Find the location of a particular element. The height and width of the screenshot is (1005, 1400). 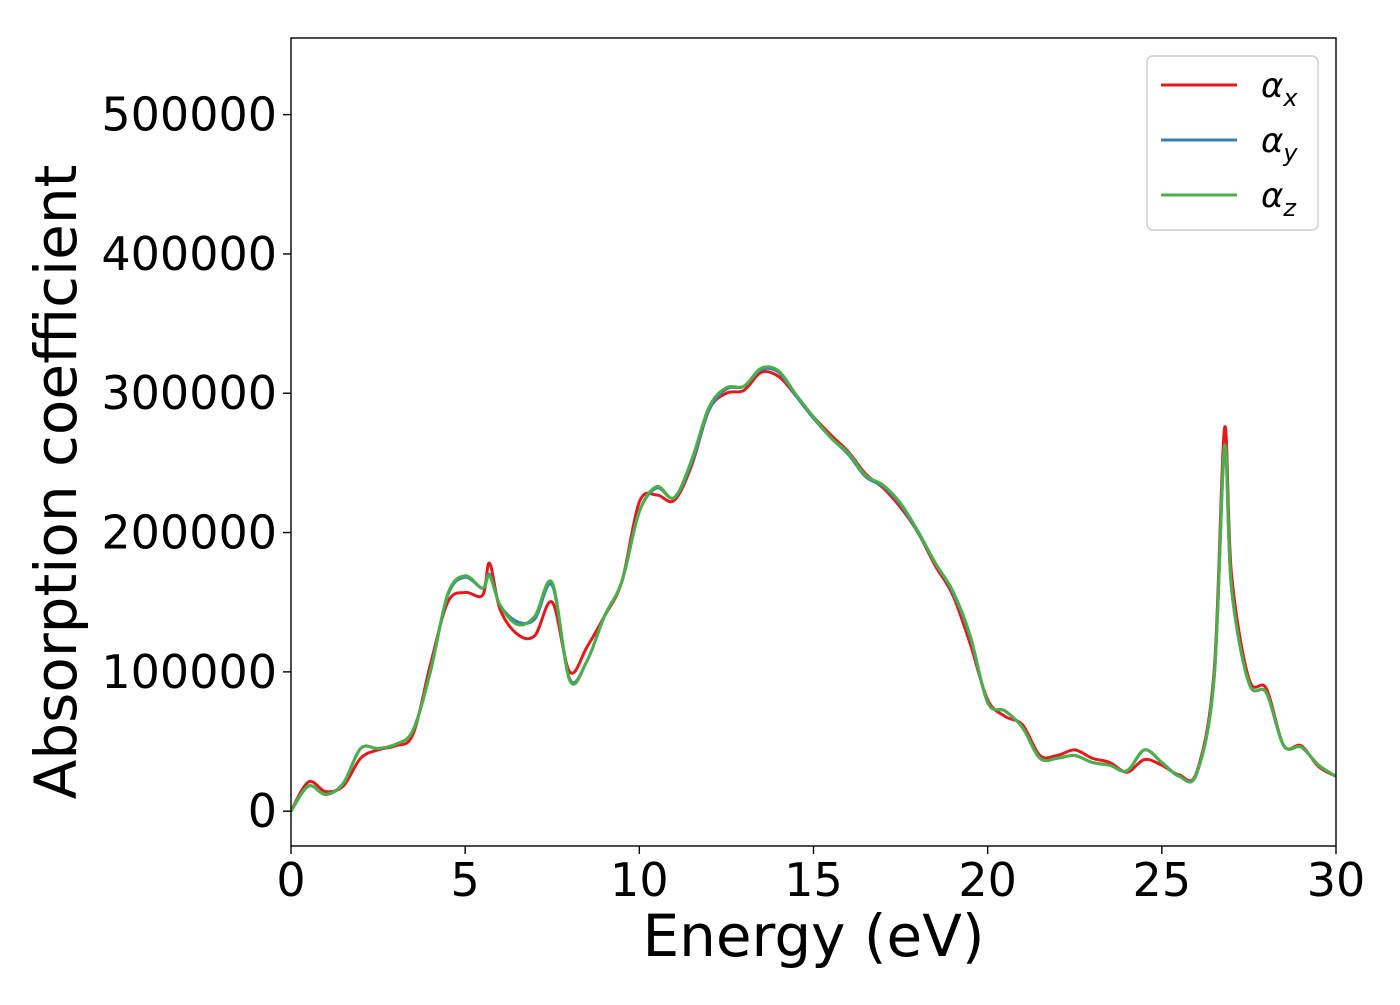

x-axis-ticks: 0 5 10 15 20 25 30 is located at coordinates (820, 876).